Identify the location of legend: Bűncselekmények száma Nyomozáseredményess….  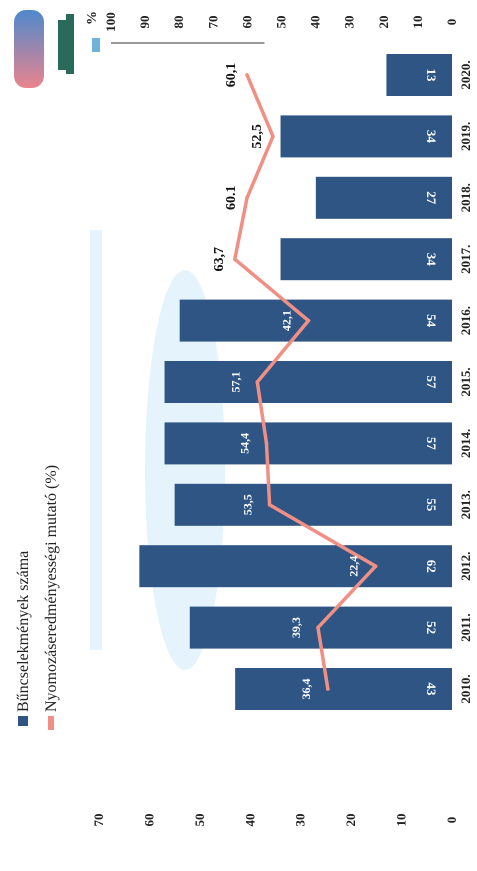
(37, 597).